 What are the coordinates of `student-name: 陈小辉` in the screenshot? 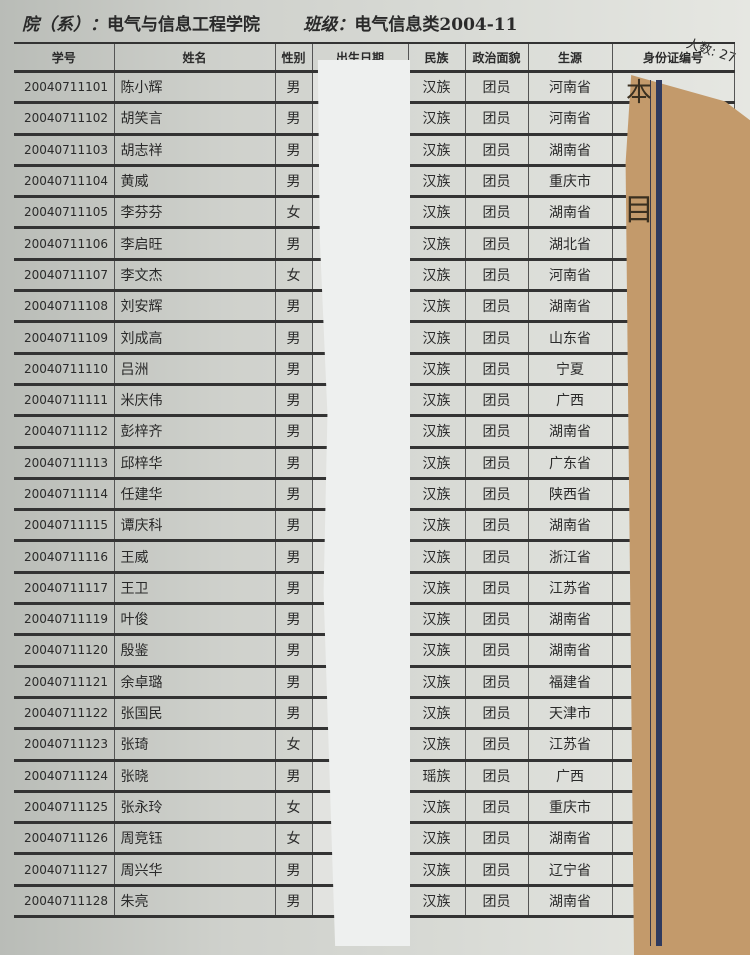 It's located at (195, 88).